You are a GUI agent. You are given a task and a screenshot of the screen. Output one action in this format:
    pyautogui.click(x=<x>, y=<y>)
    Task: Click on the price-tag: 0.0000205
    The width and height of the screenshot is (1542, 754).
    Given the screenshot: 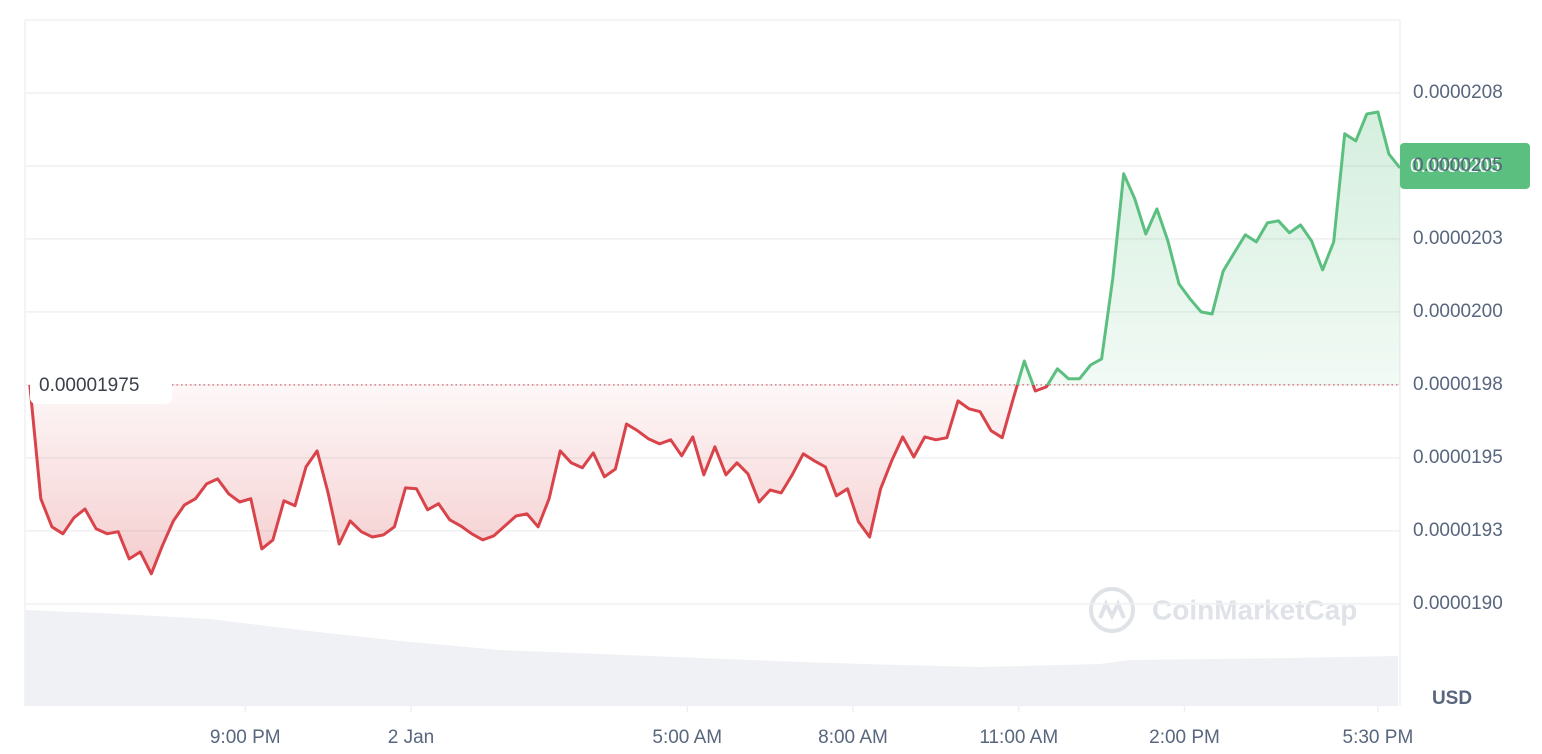 What is the action you would take?
    pyautogui.click(x=1455, y=166)
    